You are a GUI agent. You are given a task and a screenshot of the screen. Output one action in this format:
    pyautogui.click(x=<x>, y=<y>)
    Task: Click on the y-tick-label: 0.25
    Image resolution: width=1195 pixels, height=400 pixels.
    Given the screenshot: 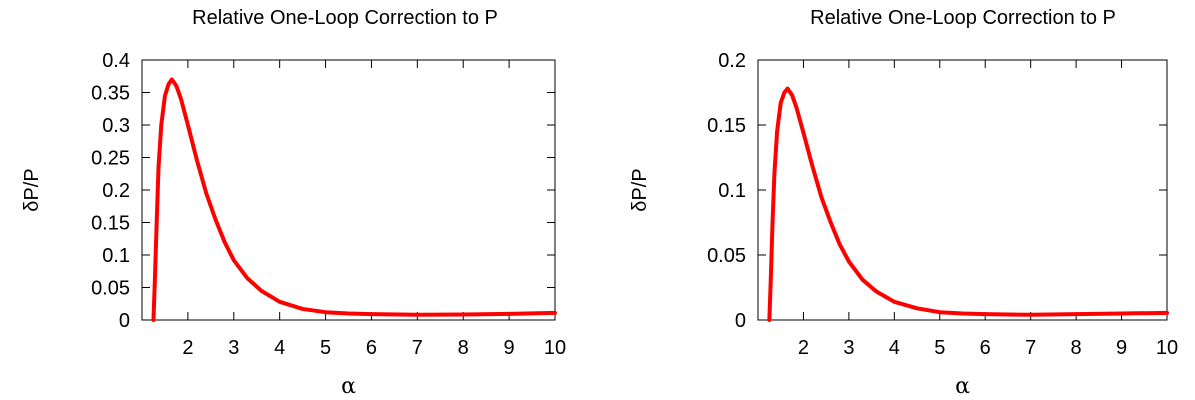 What is the action you would take?
    pyautogui.click(x=110, y=159)
    